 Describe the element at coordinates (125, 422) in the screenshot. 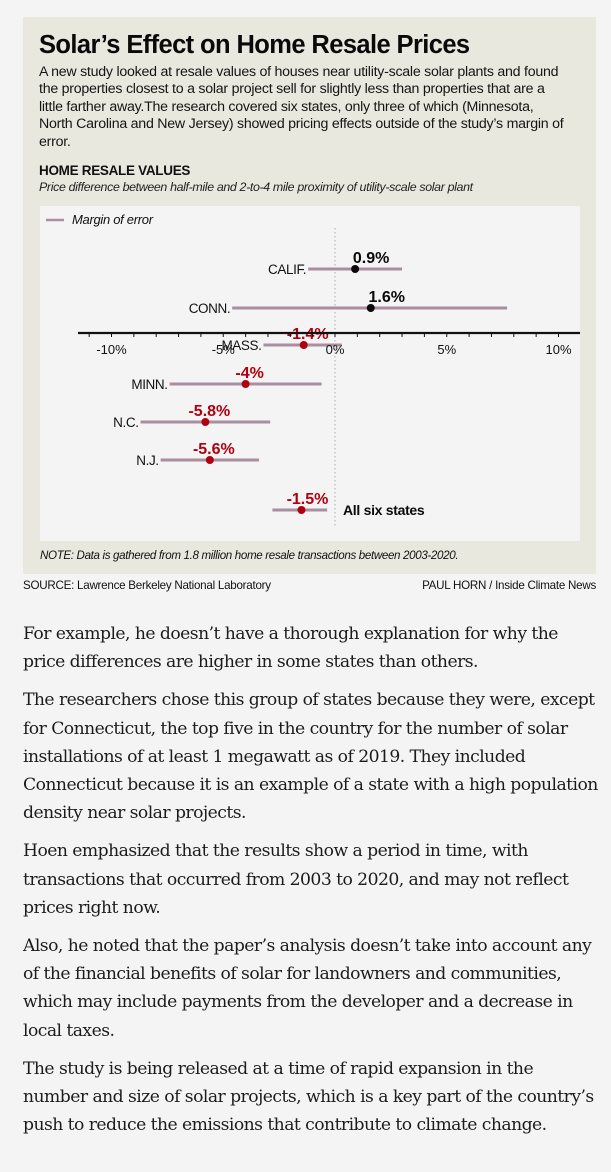

I see `category-label: N.C.` at that location.